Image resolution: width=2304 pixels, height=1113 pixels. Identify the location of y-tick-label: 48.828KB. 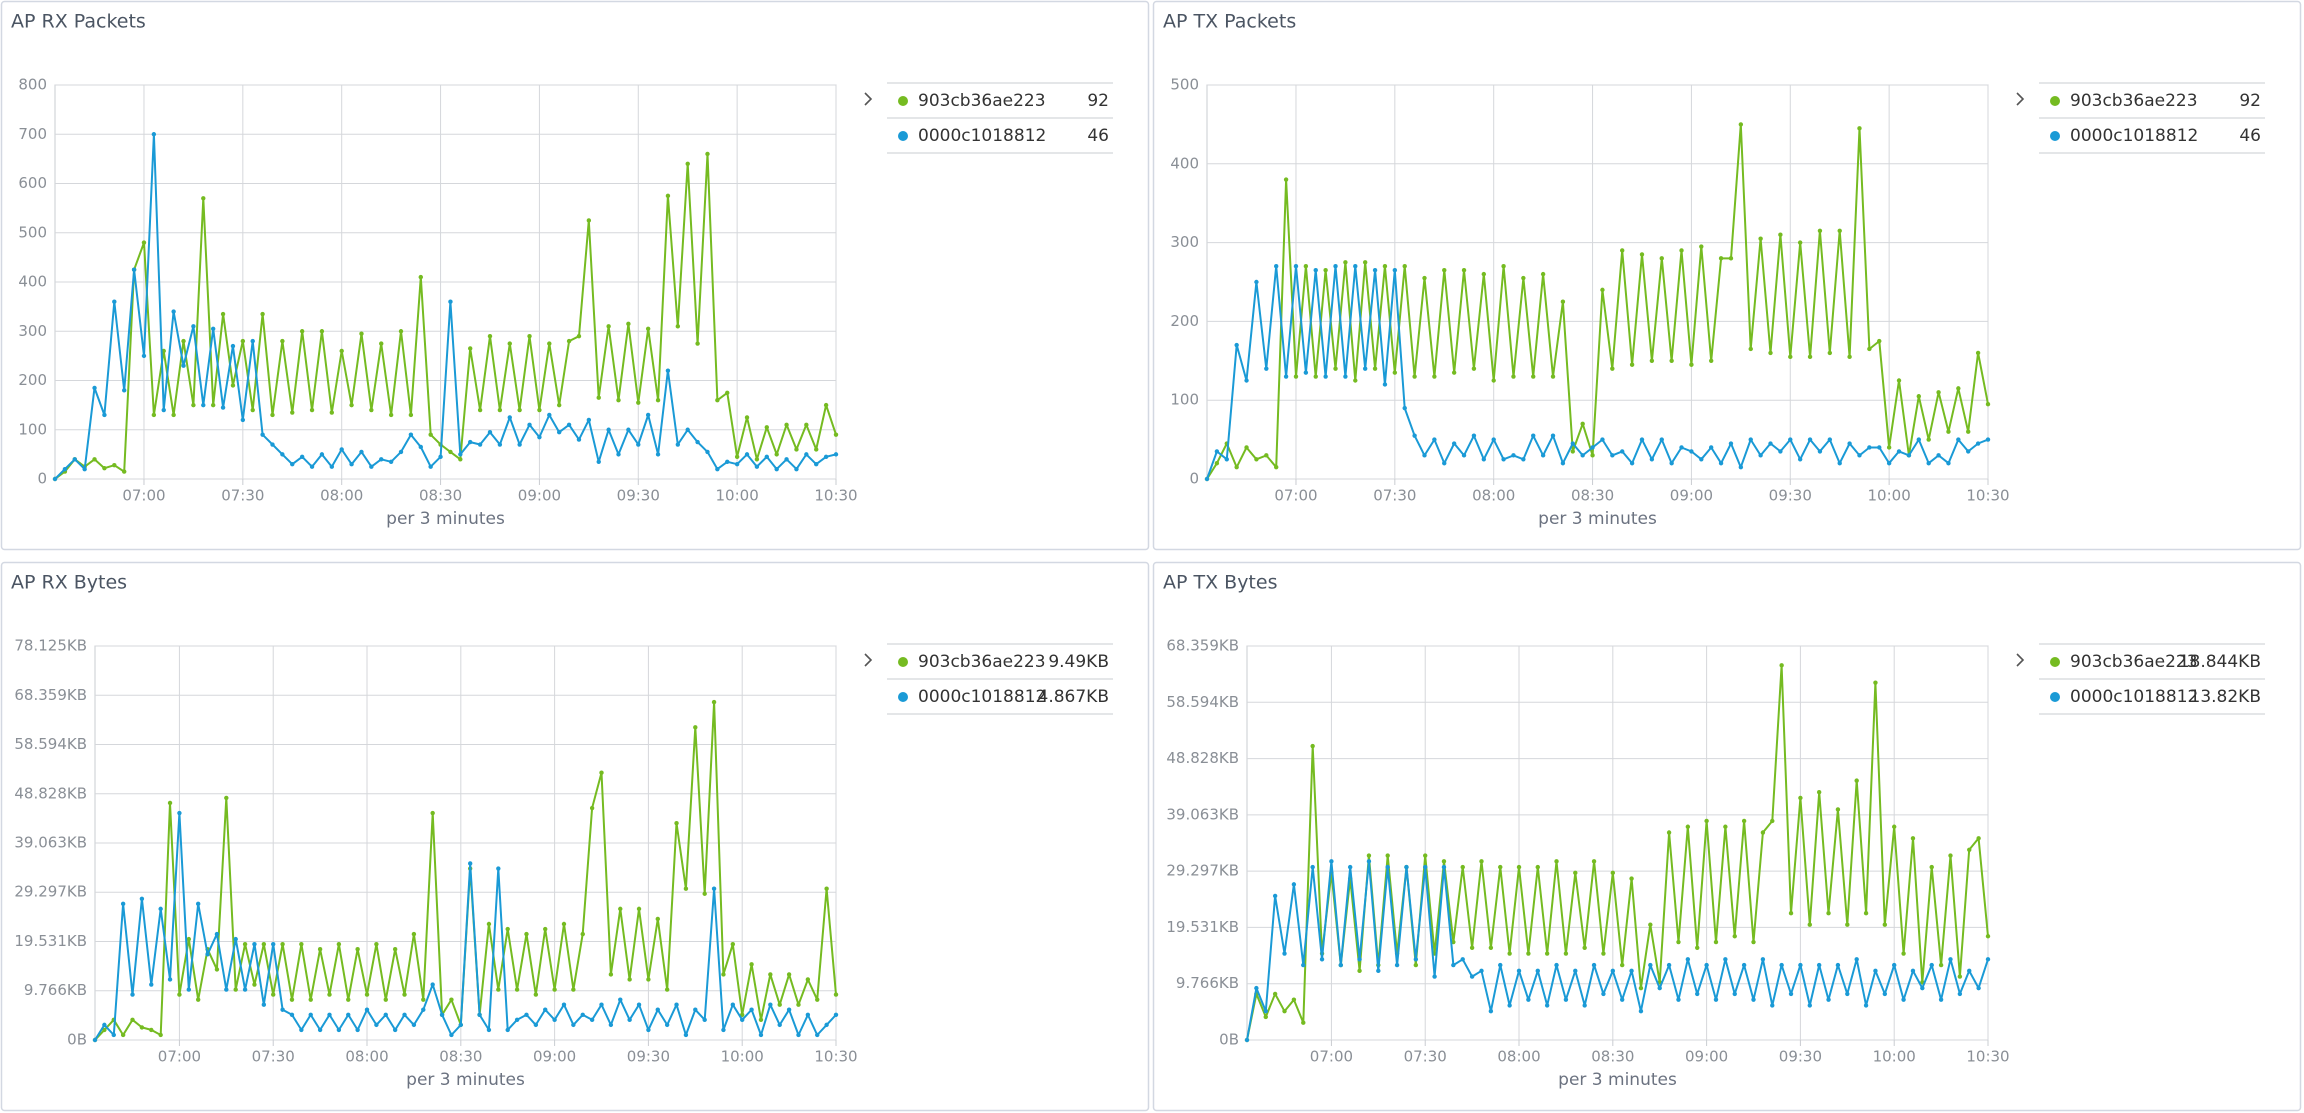
(1202, 758).